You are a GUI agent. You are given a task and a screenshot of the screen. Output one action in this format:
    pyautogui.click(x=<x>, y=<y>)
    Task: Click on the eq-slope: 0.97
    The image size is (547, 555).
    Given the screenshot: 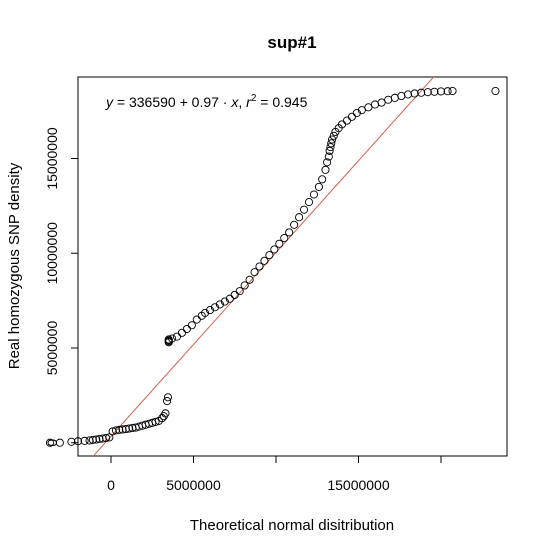 What is the action you would take?
    pyautogui.click(x=205, y=102)
    